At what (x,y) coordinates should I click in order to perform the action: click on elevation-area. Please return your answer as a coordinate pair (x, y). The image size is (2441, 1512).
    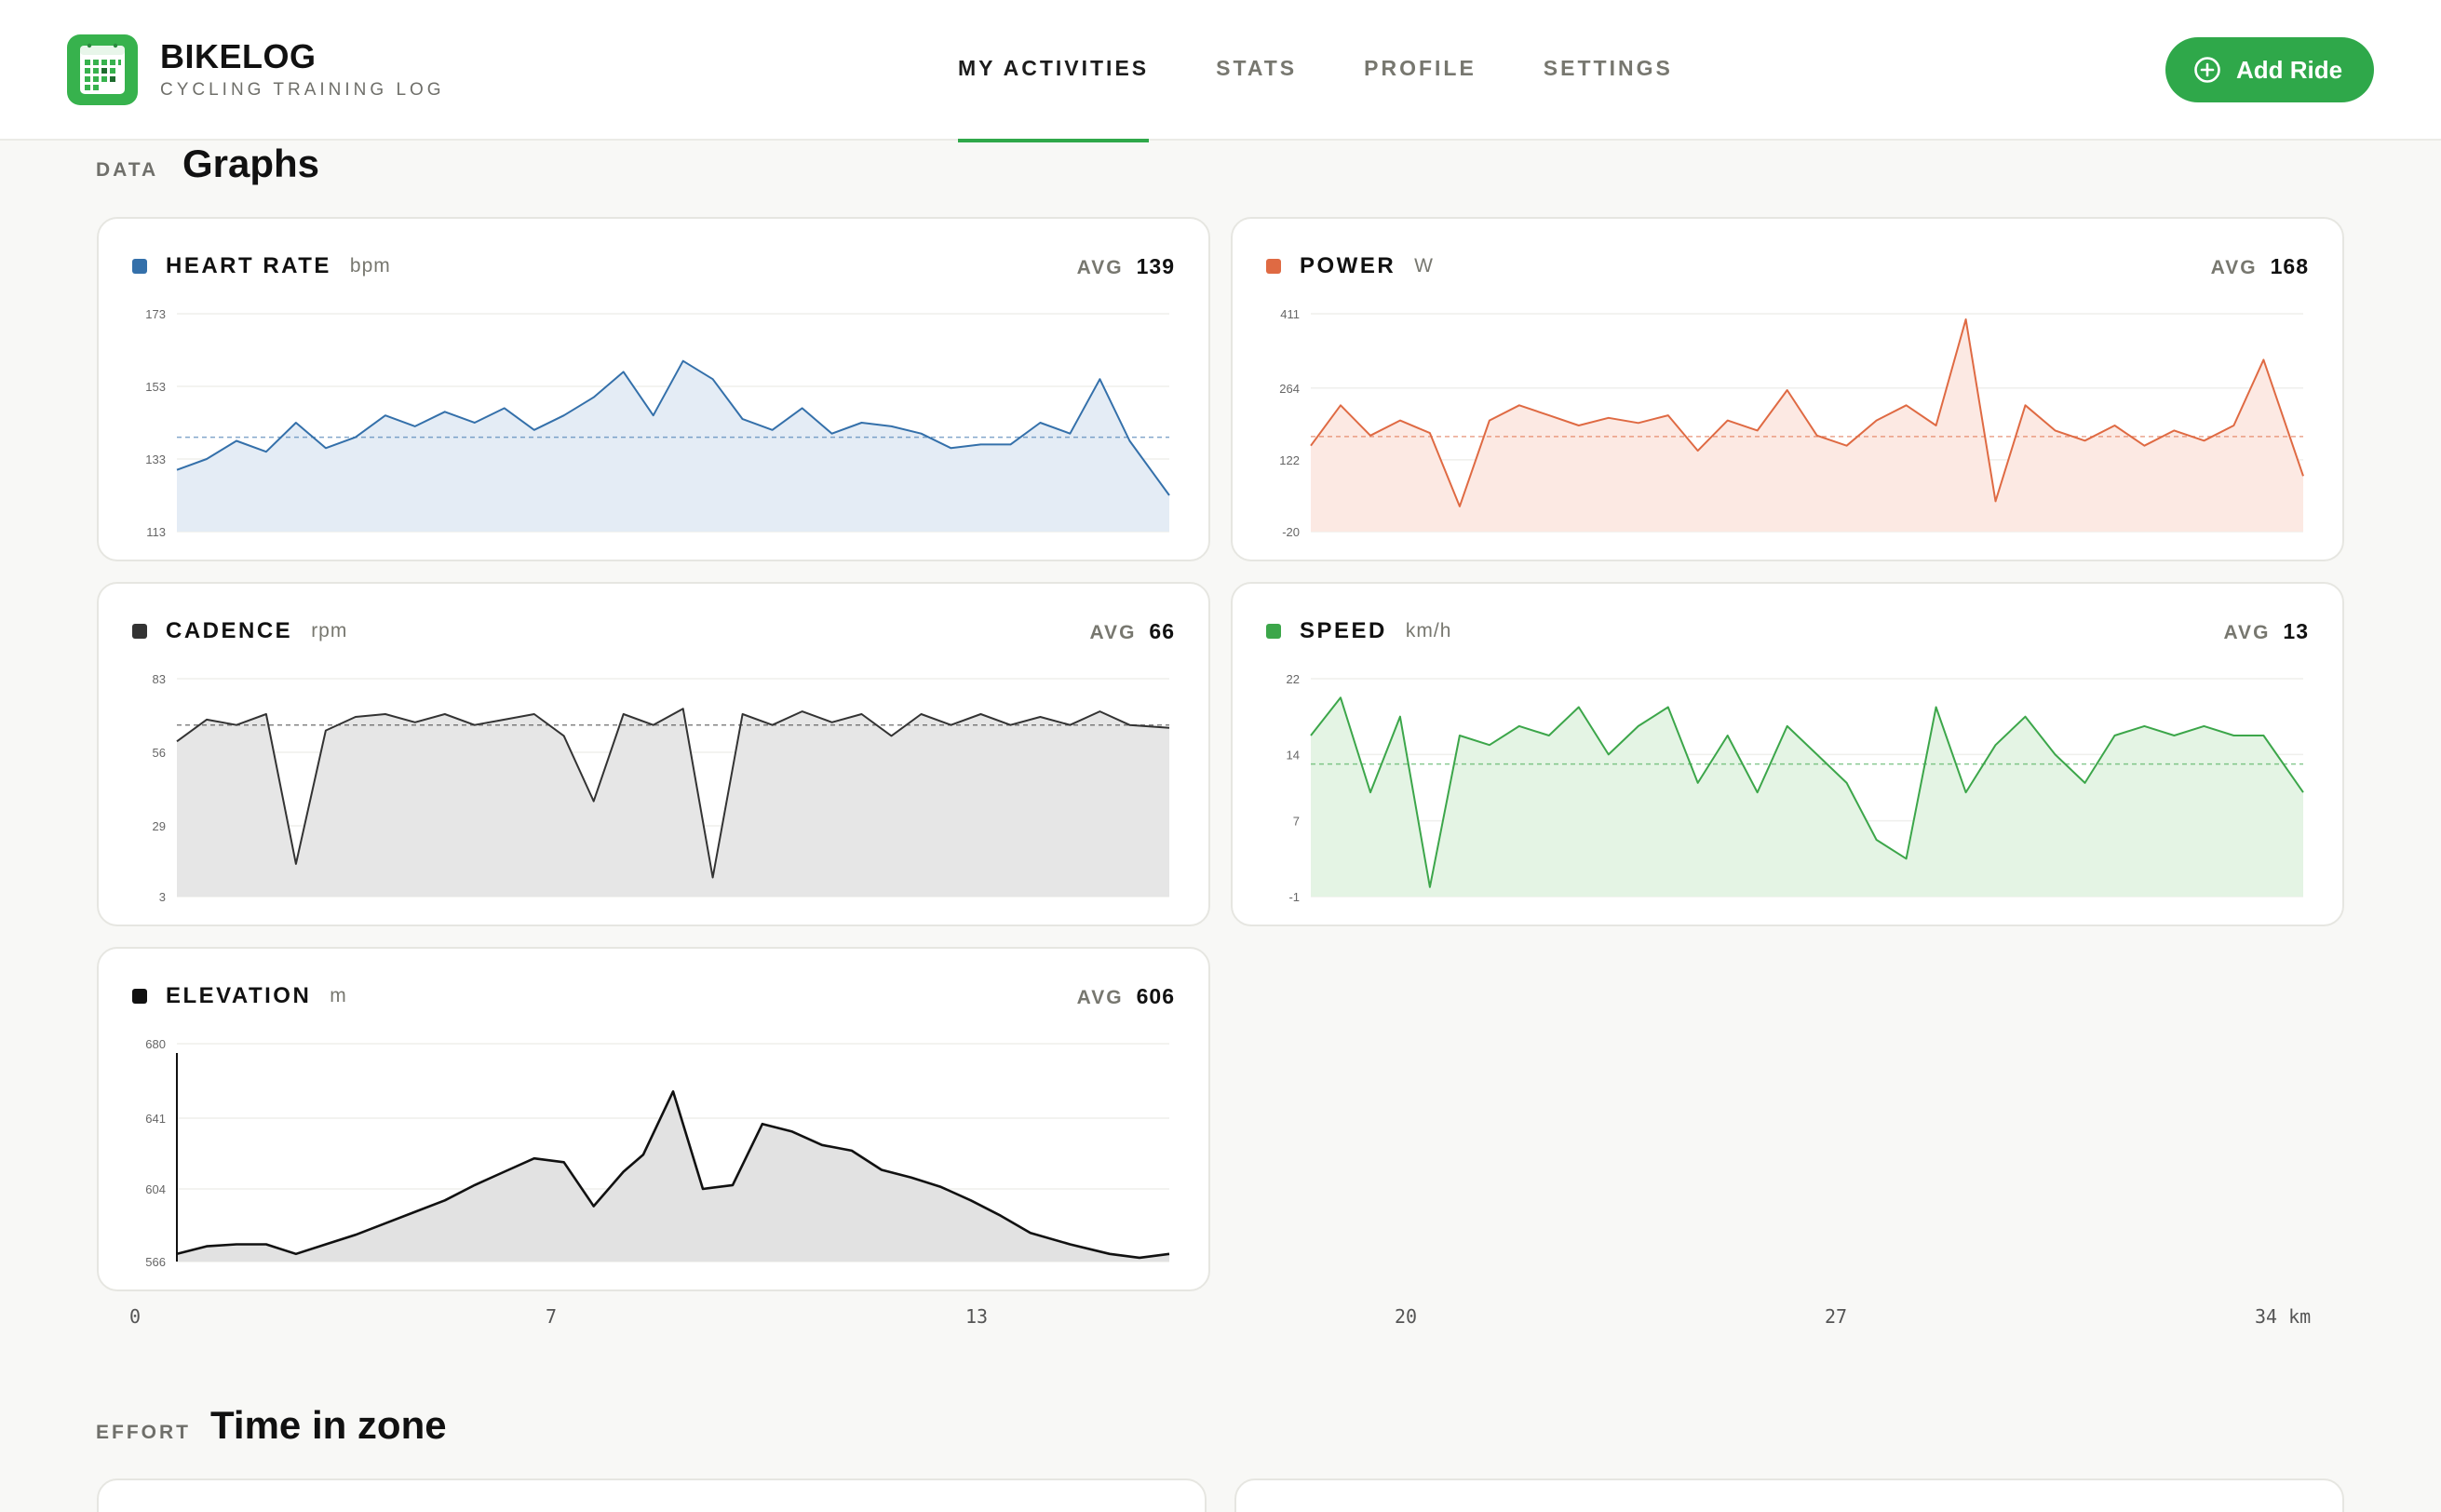
    Looking at the image, I should click on (673, 1176).